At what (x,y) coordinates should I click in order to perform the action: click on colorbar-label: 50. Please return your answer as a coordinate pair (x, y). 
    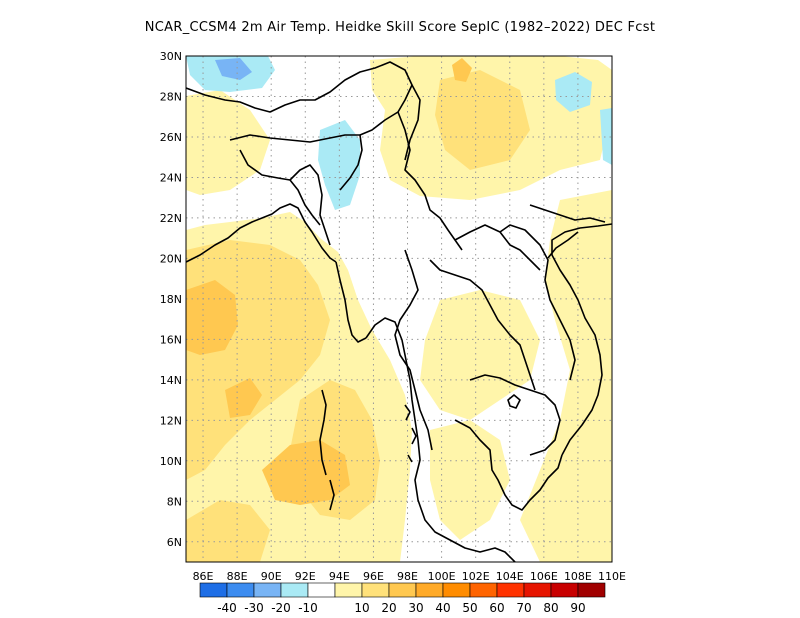
    Looking at the image, I should click on (469, 608).